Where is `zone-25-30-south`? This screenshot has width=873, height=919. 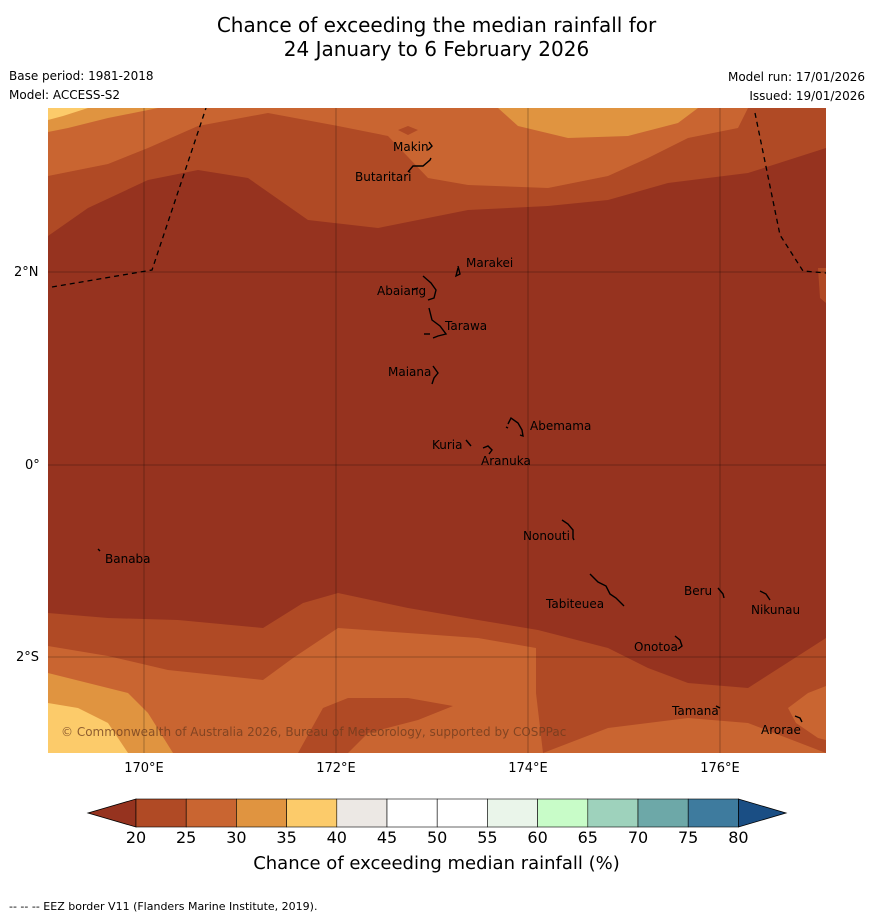
zone-25-30-south is located at coordinates (295, 690).